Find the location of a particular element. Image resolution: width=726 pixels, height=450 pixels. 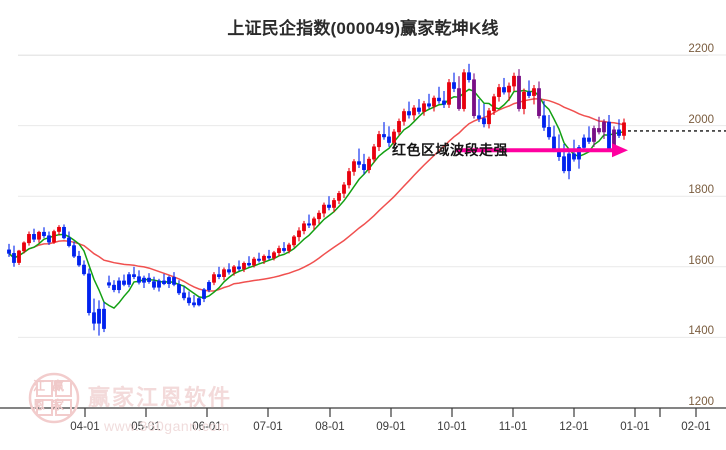

seal-char-0: 江 is located at coordinates (38, 386).